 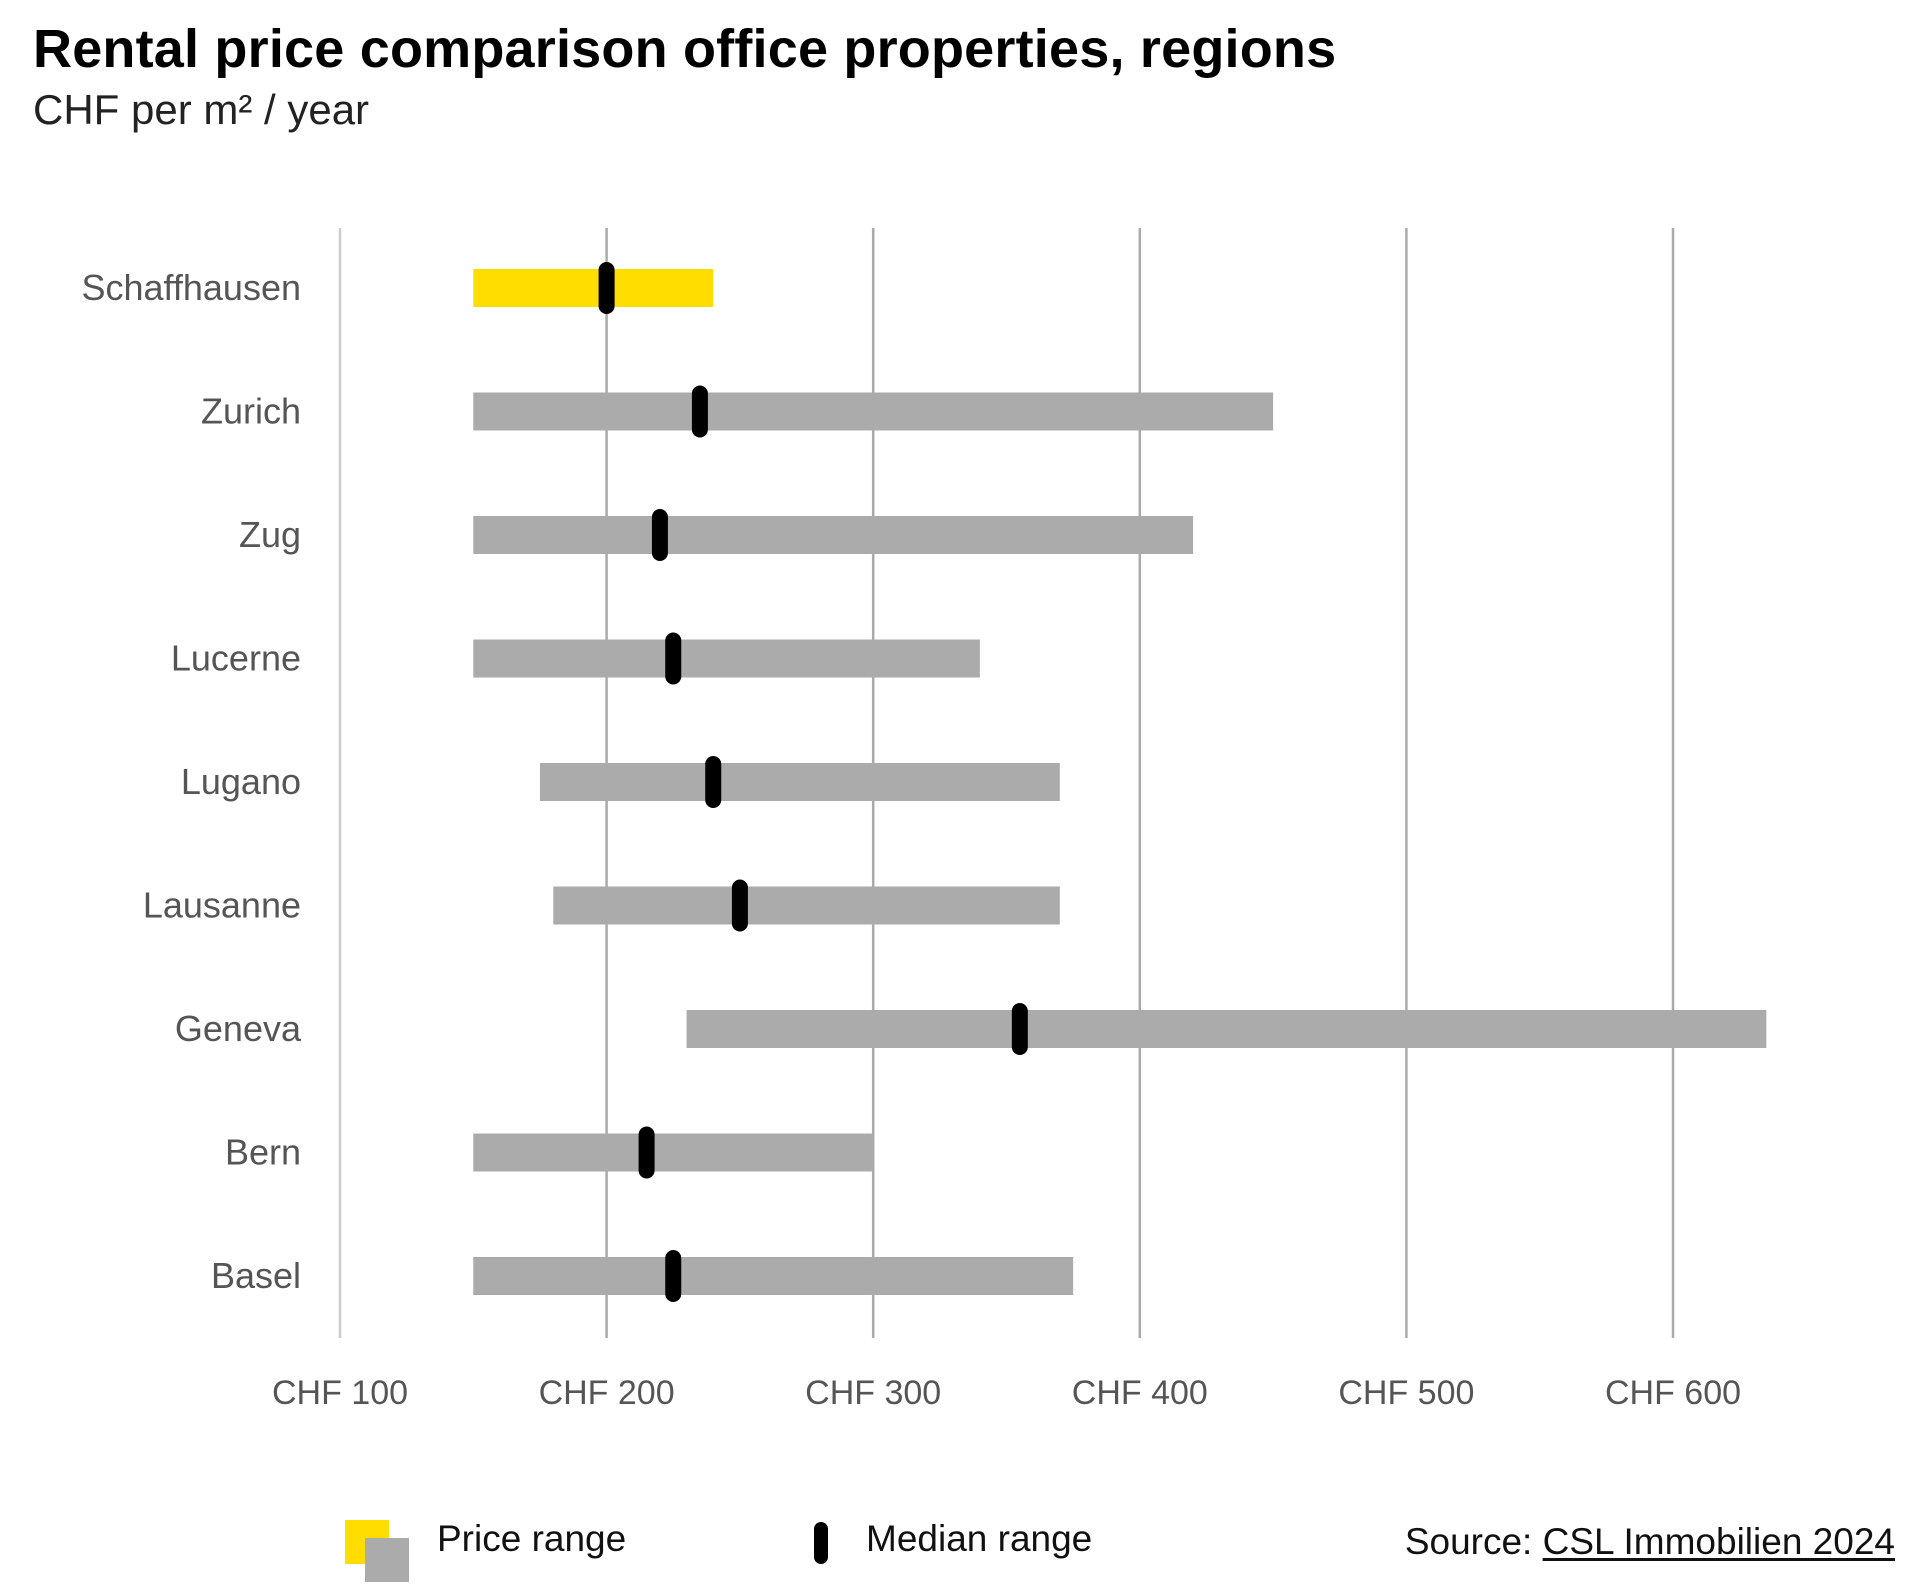 What do you see at coordinates (340, 1393) in the screenshot?
I see `x-tick-label: CHF 100` at bounding box center [340, 1393].